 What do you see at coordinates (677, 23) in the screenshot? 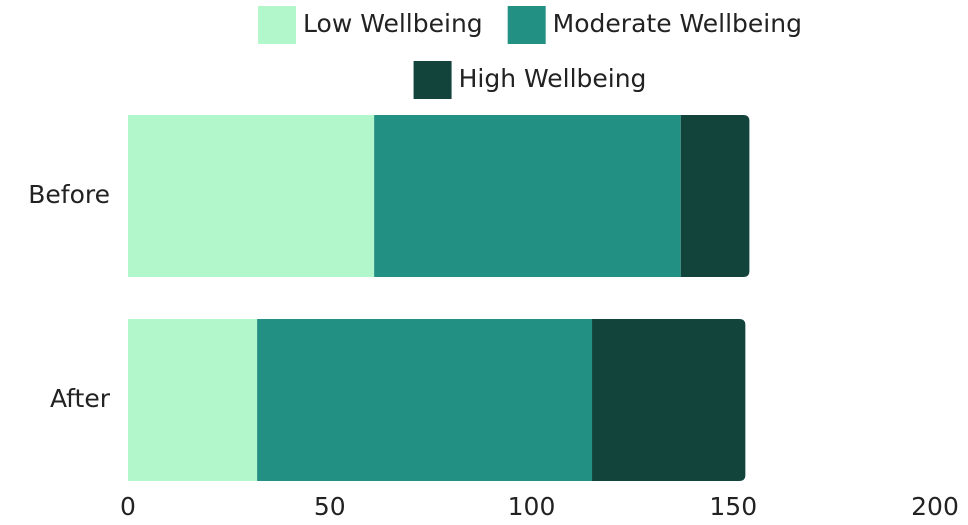
I see `legend-label: Moderate Wellbeing` at bounding box center [677, 23].